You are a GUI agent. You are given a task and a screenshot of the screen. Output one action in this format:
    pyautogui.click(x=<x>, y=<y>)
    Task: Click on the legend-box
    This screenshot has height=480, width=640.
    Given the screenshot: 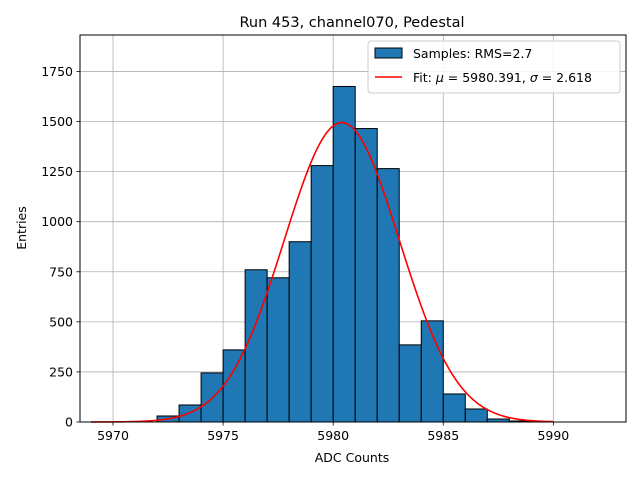 What is the action you would take?
    pyautogui.click(x=494, y=67)
    